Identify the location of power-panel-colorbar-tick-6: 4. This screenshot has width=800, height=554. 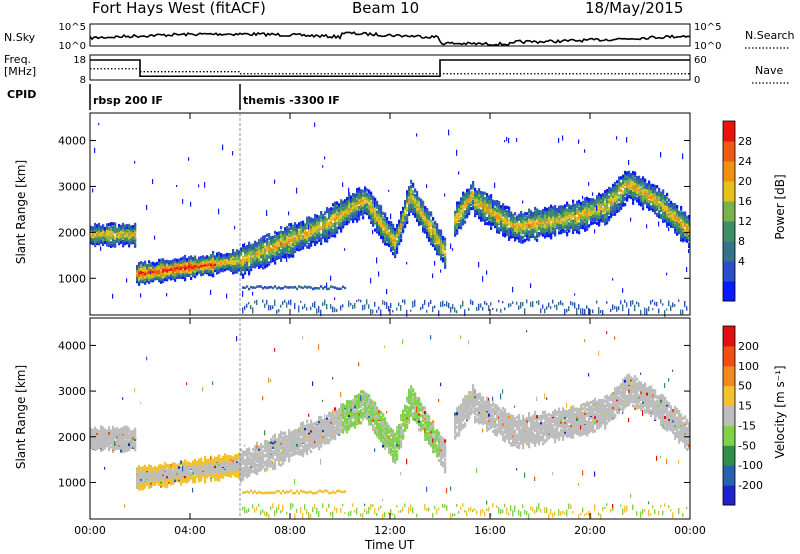
(741, 261).